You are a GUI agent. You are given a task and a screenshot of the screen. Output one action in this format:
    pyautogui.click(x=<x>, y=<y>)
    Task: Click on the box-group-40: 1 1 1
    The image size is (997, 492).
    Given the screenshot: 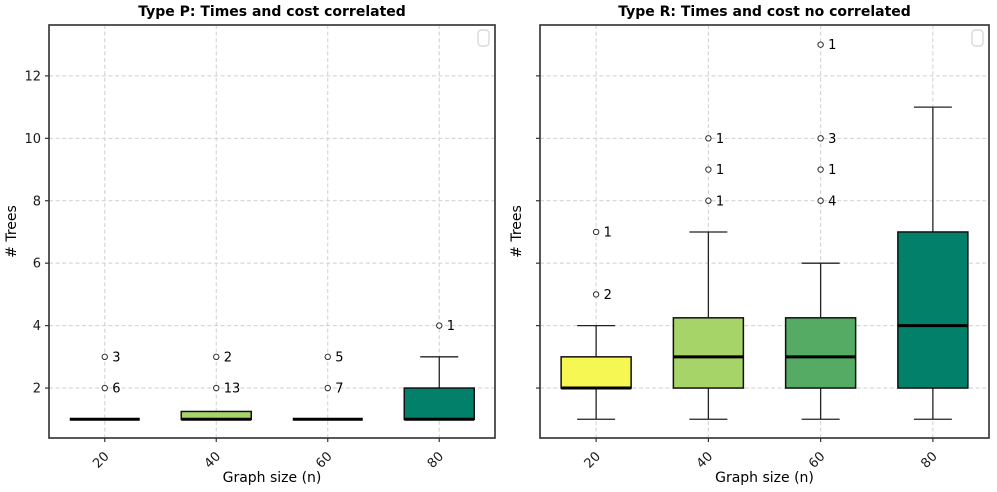 What is the action you would take?
    pyautogui.click(x=708, y=276)
    